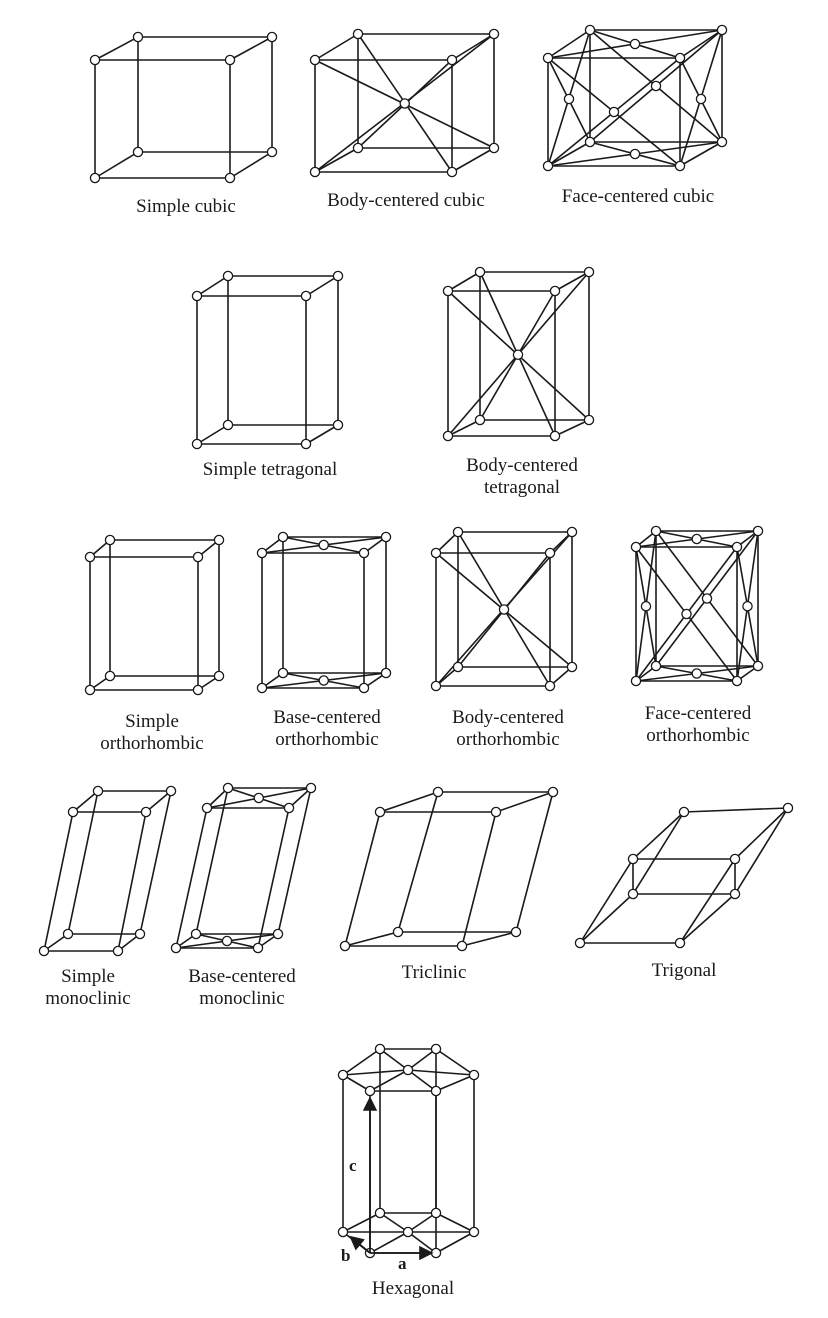 The height and width of the screenshot is (1318, 828). I want to click on trigonal-cell, so click(684, 875).